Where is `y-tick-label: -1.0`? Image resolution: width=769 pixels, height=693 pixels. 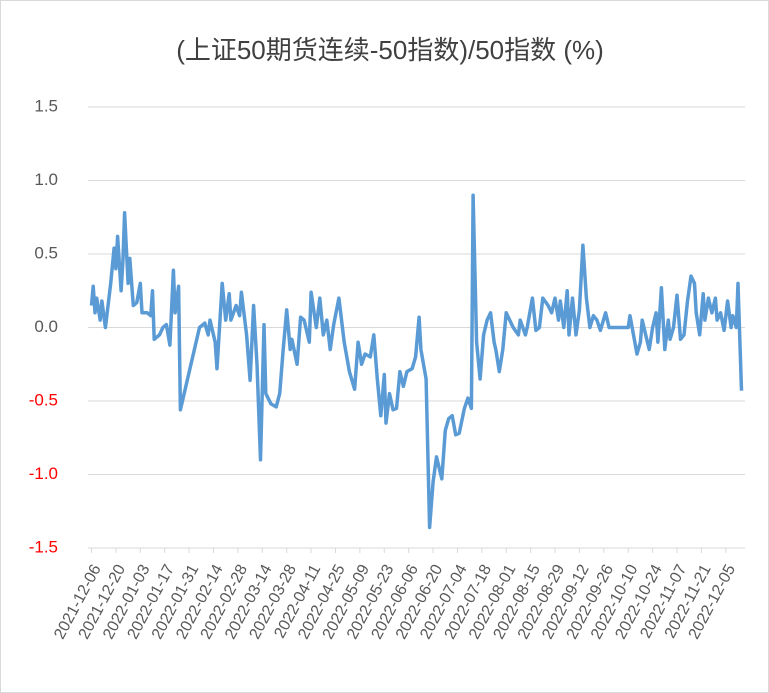 y-tick-label: -1.0 is located at coordinates (43, 473).